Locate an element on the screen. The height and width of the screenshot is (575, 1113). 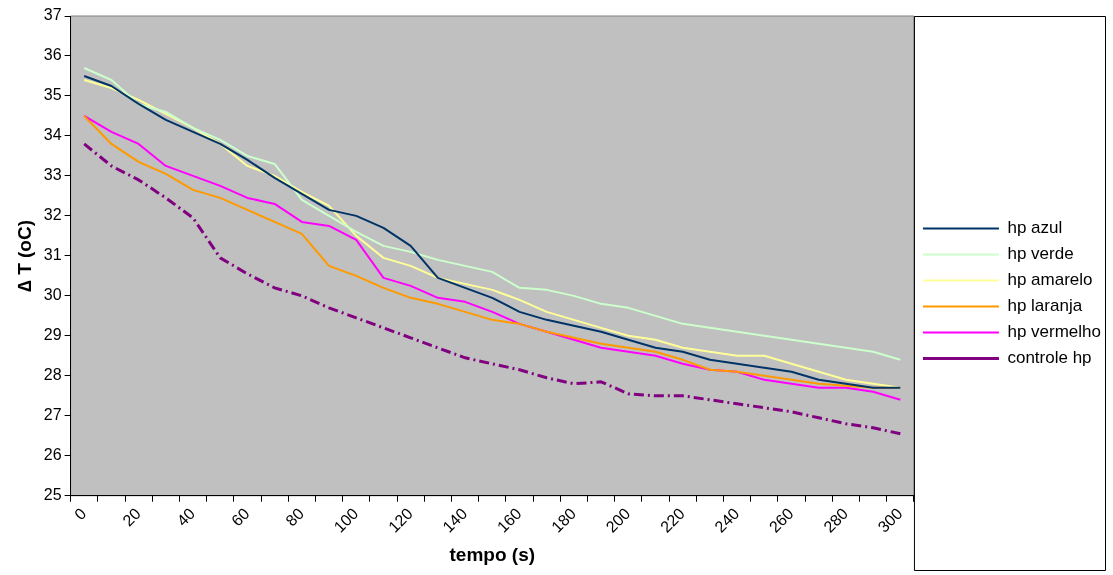
y-tick-label: 28 is located at coordinates (52, 375).